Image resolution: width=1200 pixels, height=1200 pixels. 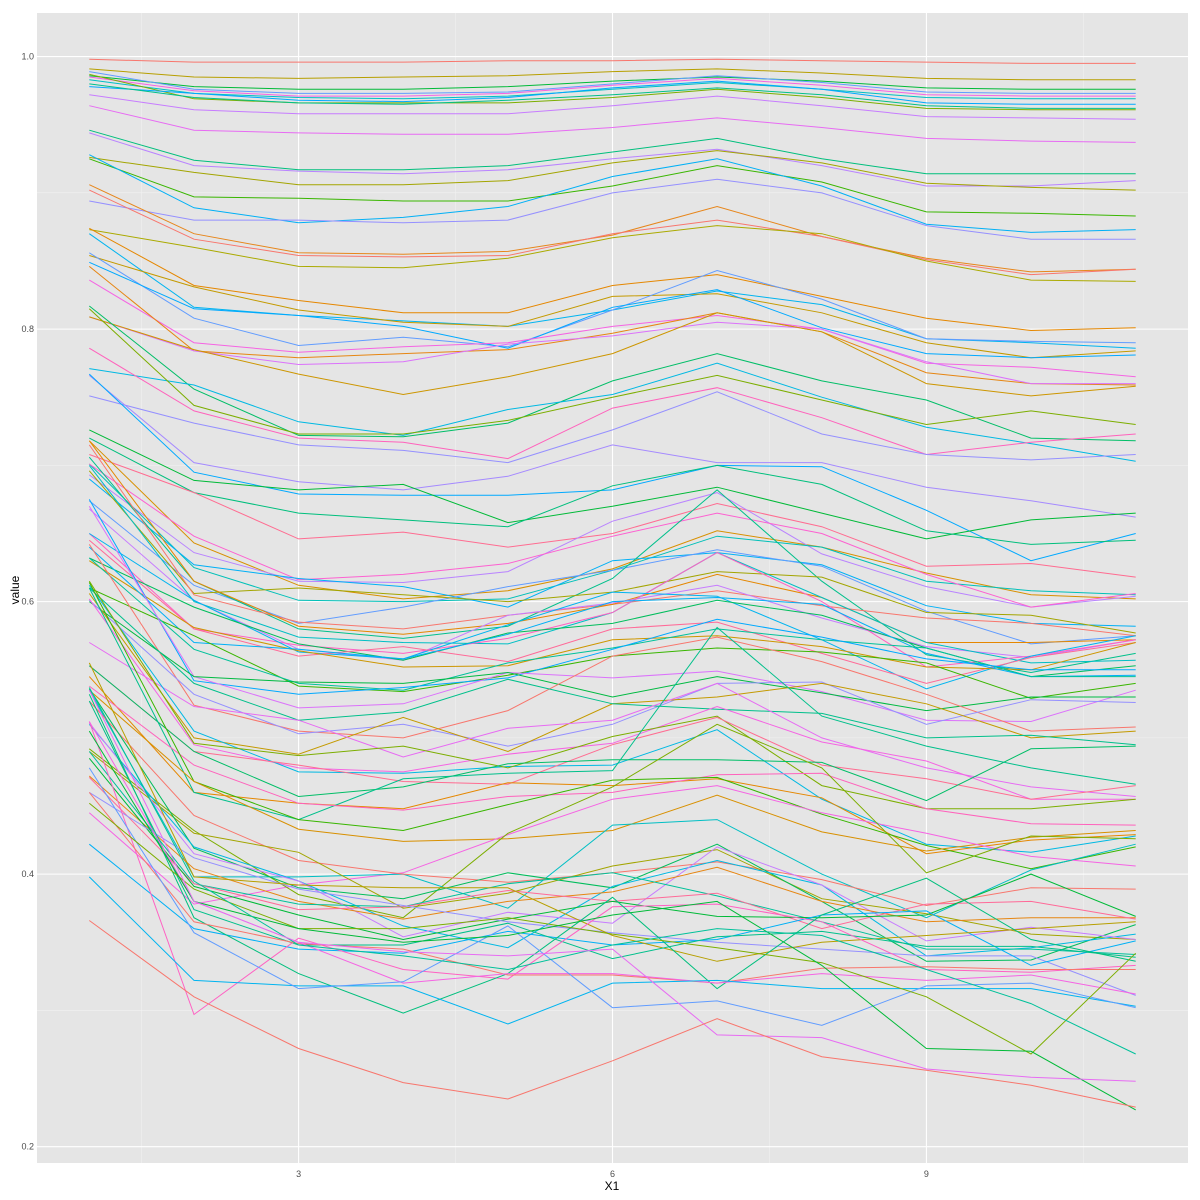 What do you see at coordinates (15, 589) in the screenshot?
I see `y-axis-title: value` at bounding box center [15, 589].